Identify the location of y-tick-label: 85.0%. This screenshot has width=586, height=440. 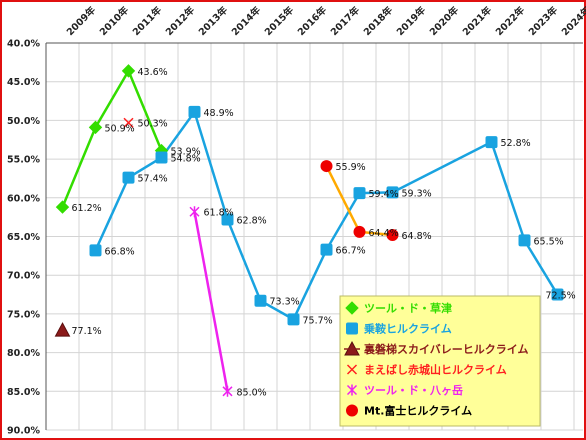
(23, 392).